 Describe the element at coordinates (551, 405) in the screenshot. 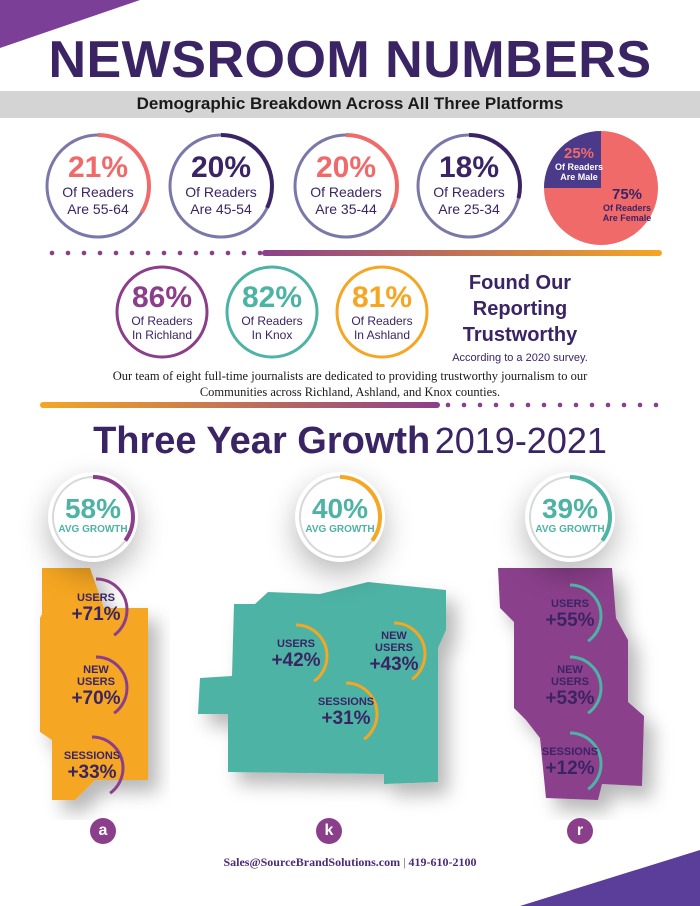

I see `dotted-divider-right` at that location.